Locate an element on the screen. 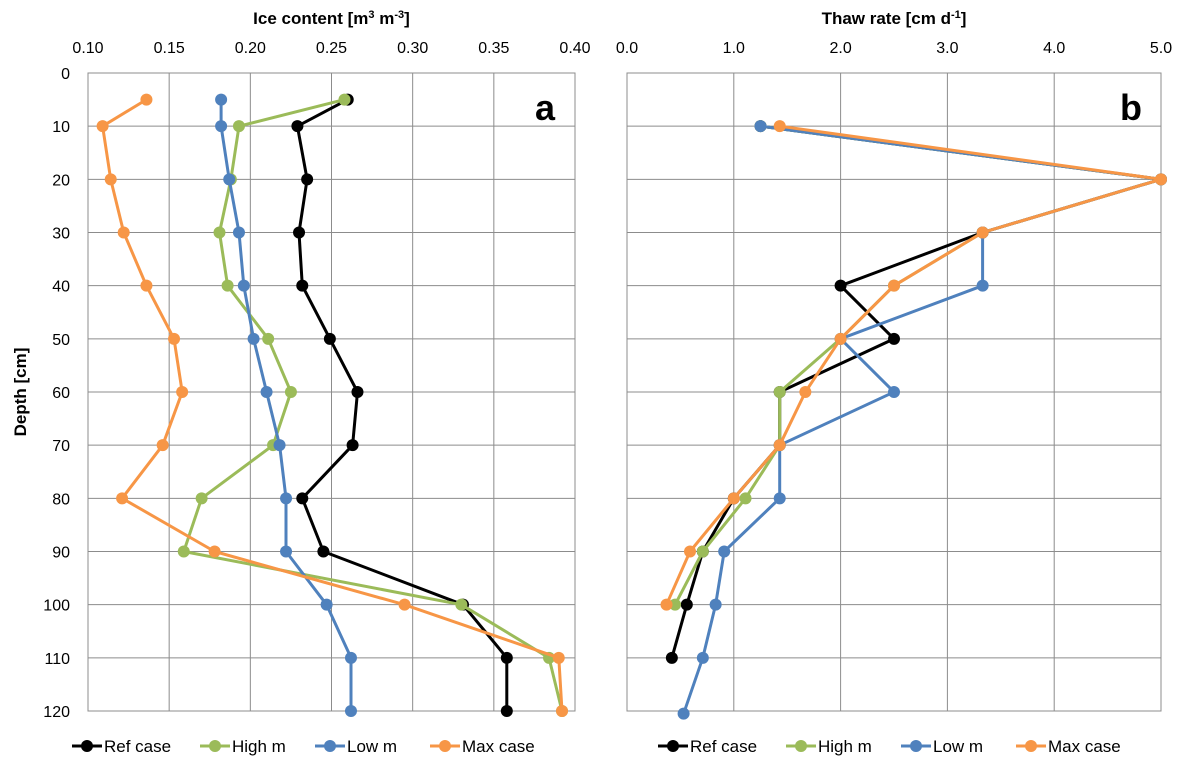 The width and height of the screenshot is (1185, 769). legend-item: Max case is located at coordinates (482, 746).